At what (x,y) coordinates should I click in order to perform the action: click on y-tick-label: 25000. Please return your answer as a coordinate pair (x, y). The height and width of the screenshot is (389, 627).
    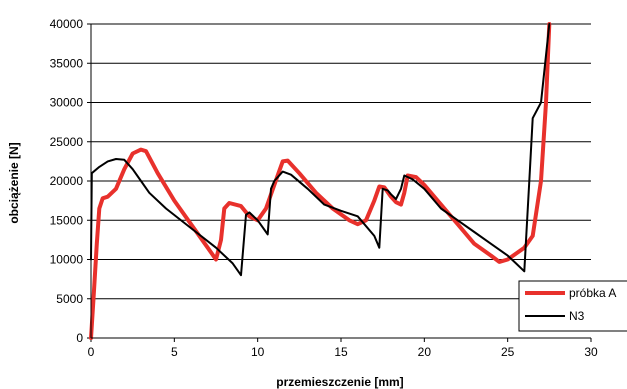
    Looking at the image, I should click on (67, 142).